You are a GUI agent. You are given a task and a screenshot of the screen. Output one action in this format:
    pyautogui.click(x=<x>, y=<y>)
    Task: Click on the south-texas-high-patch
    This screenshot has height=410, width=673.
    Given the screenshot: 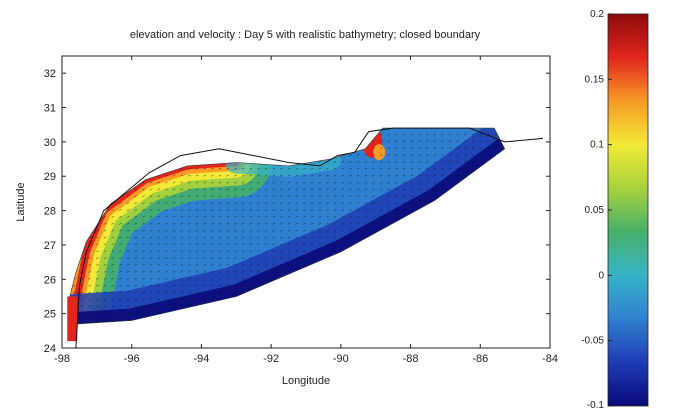 What is the action you would take?
    pyautogui.click(x=72, y=319)
    